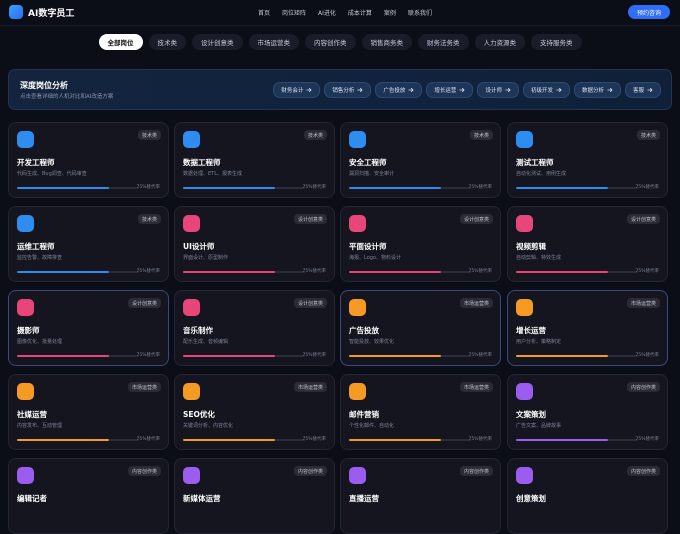 This screenshot has width=680, height=534. Describe the element at coordinates (587, 244) in the screenshot. I see `job-card: 设计创意类 视频剪辑 自动剪辑、特效生成 75%替代率` at that location.